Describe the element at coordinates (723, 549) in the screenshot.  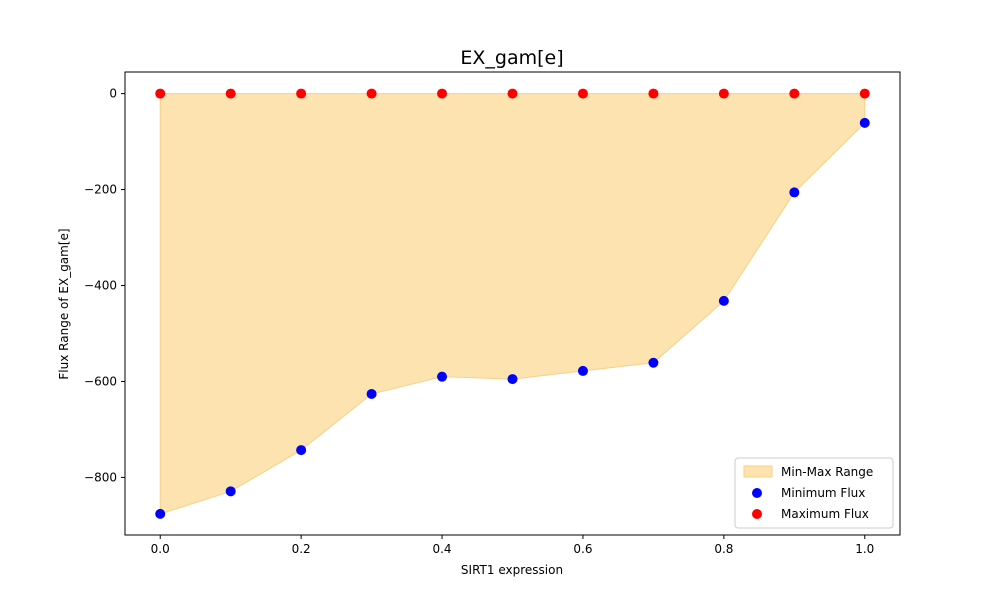
I see `x-tick-label: 0.8` at that location.